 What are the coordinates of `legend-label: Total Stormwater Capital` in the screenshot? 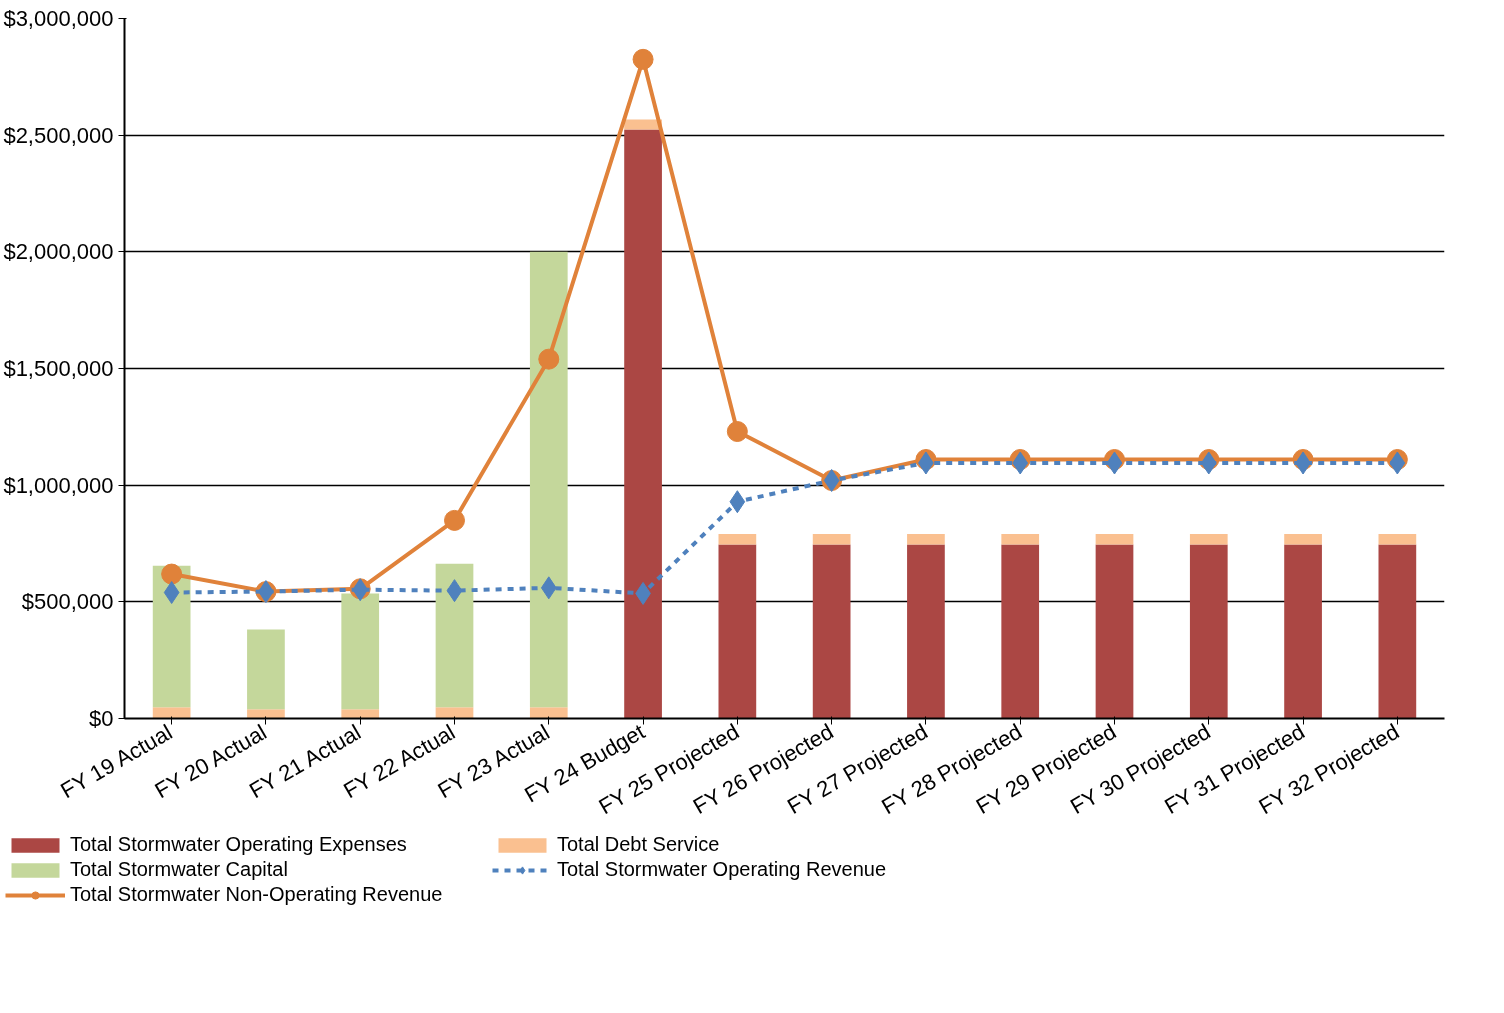 It's located at (179, 869).